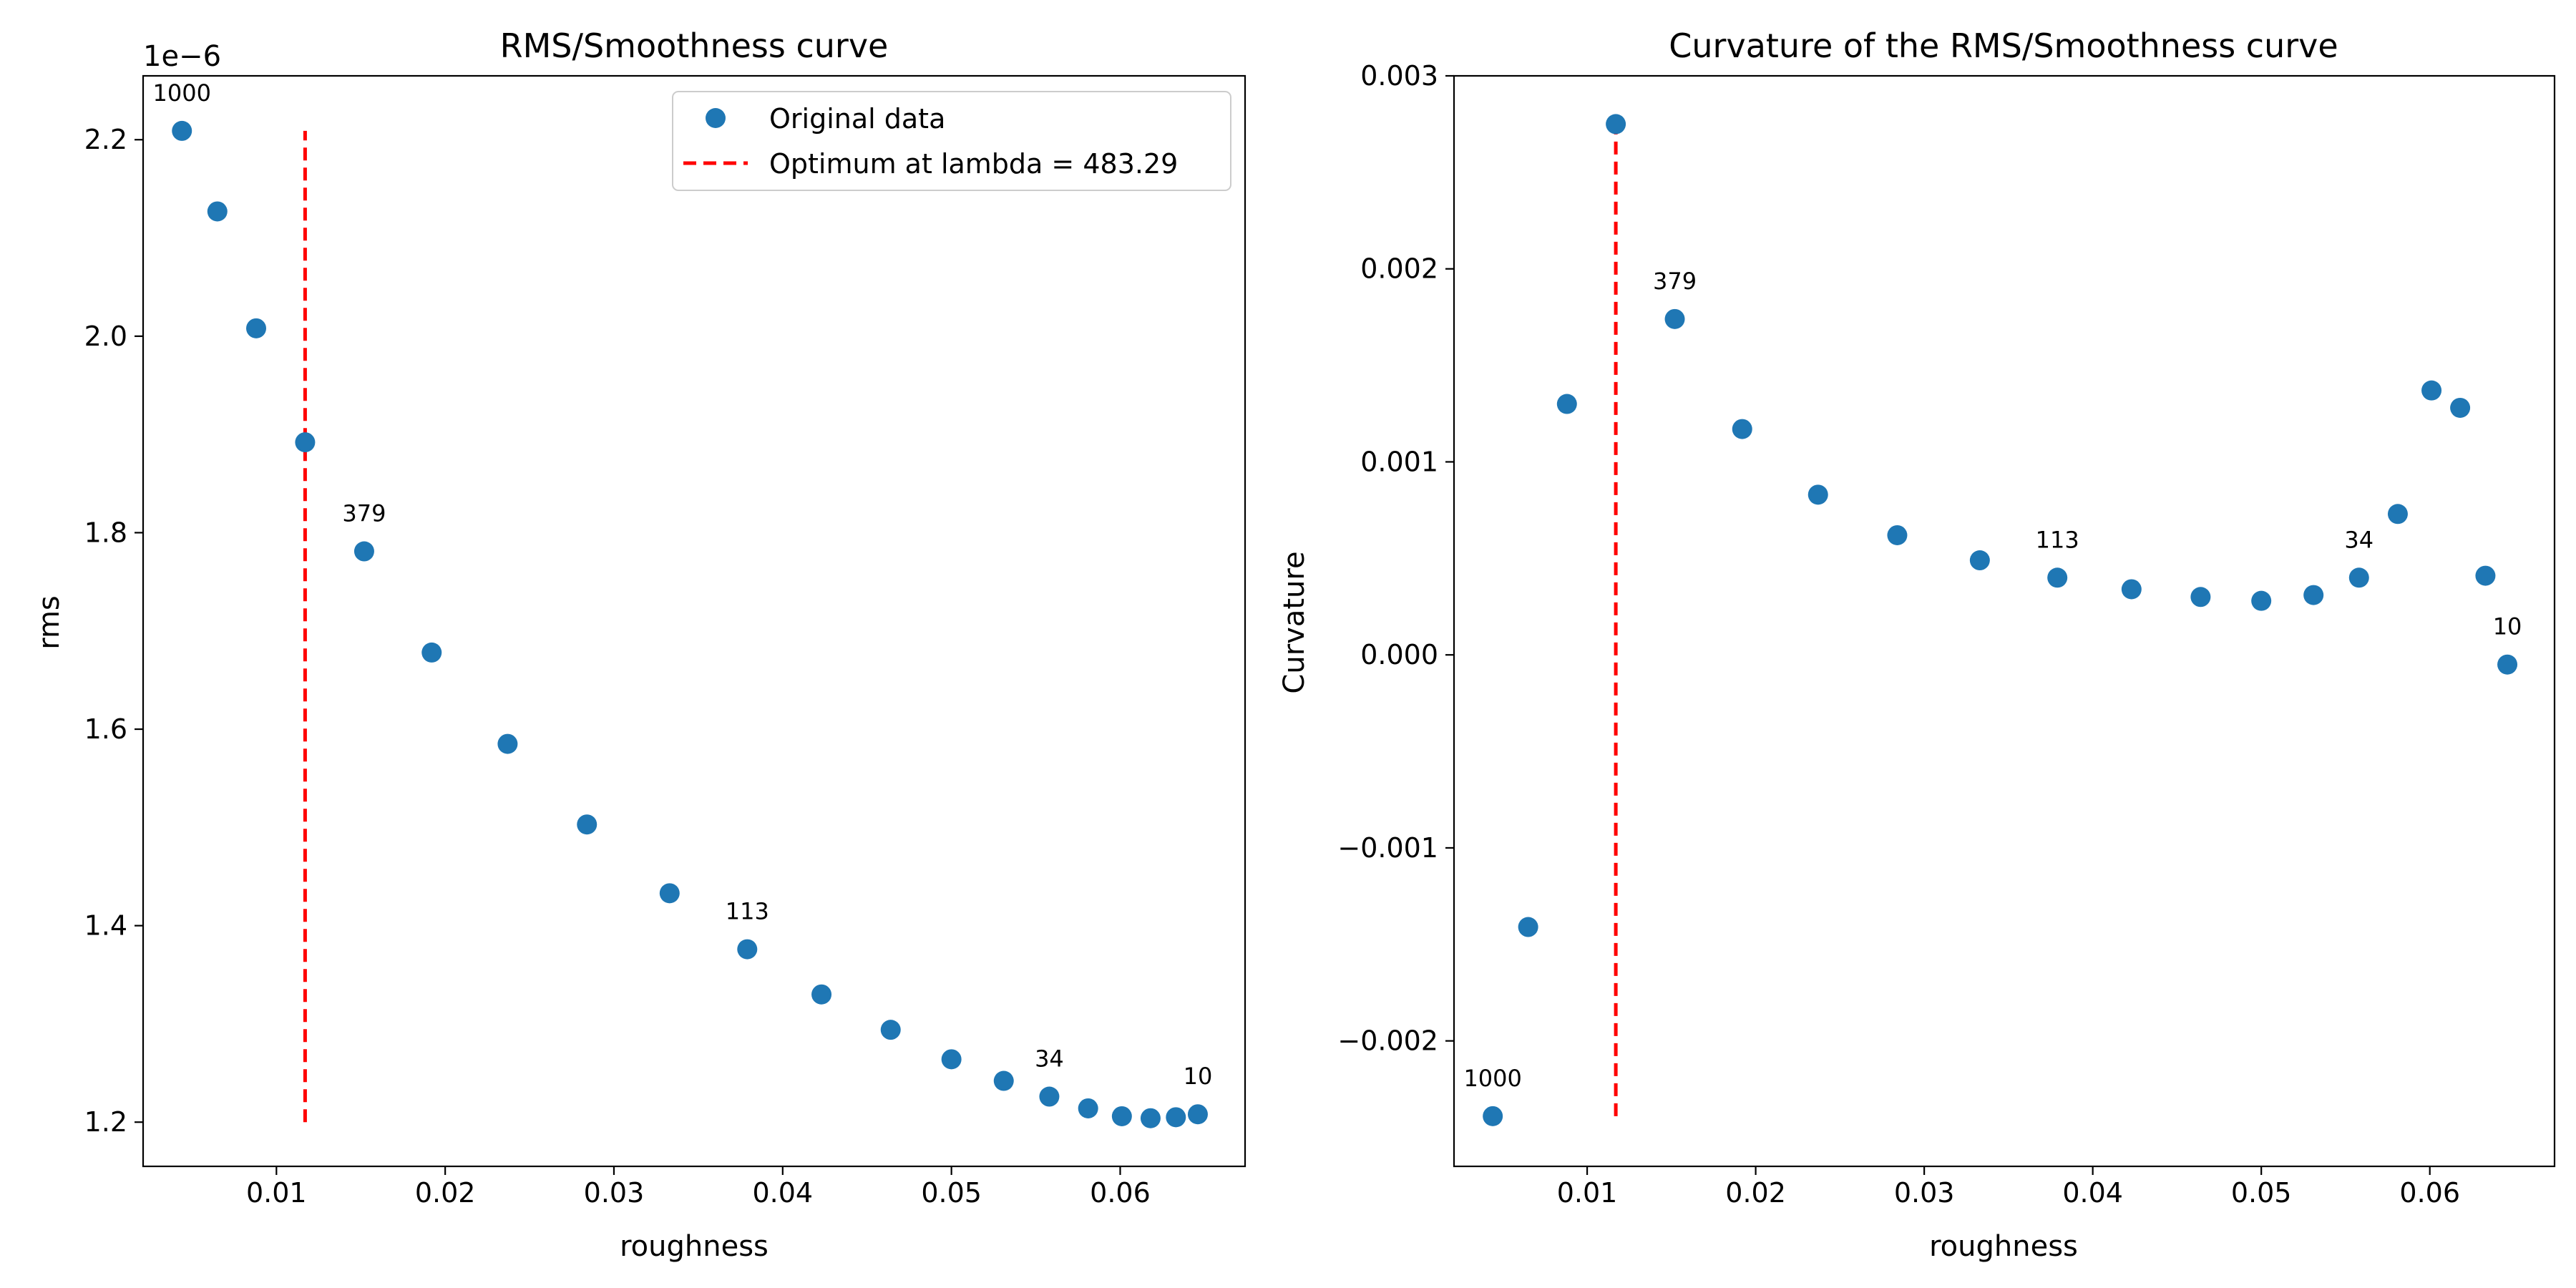 This screenshot has height=1288, width=2576. Describe the element at coordinates (716, 118) in the screenshot. I see `legend-marker-original-data` at that location.